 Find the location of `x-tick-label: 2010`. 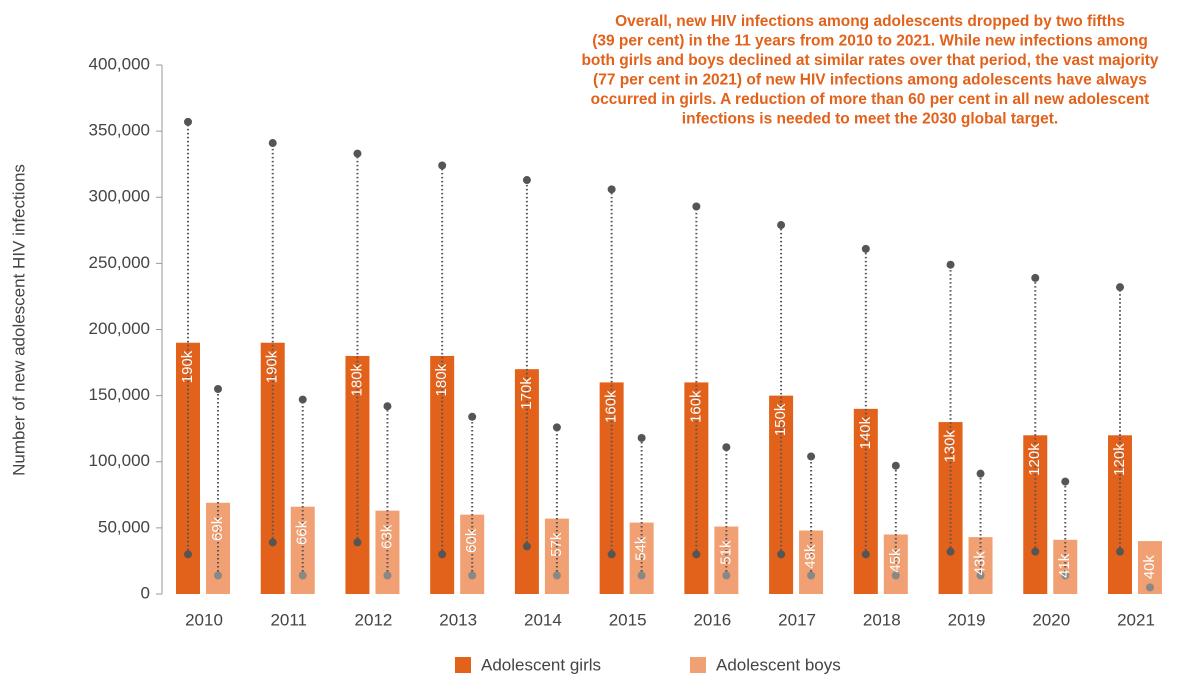

x-tick-label: 2010 is located at coordinates (204, 619).